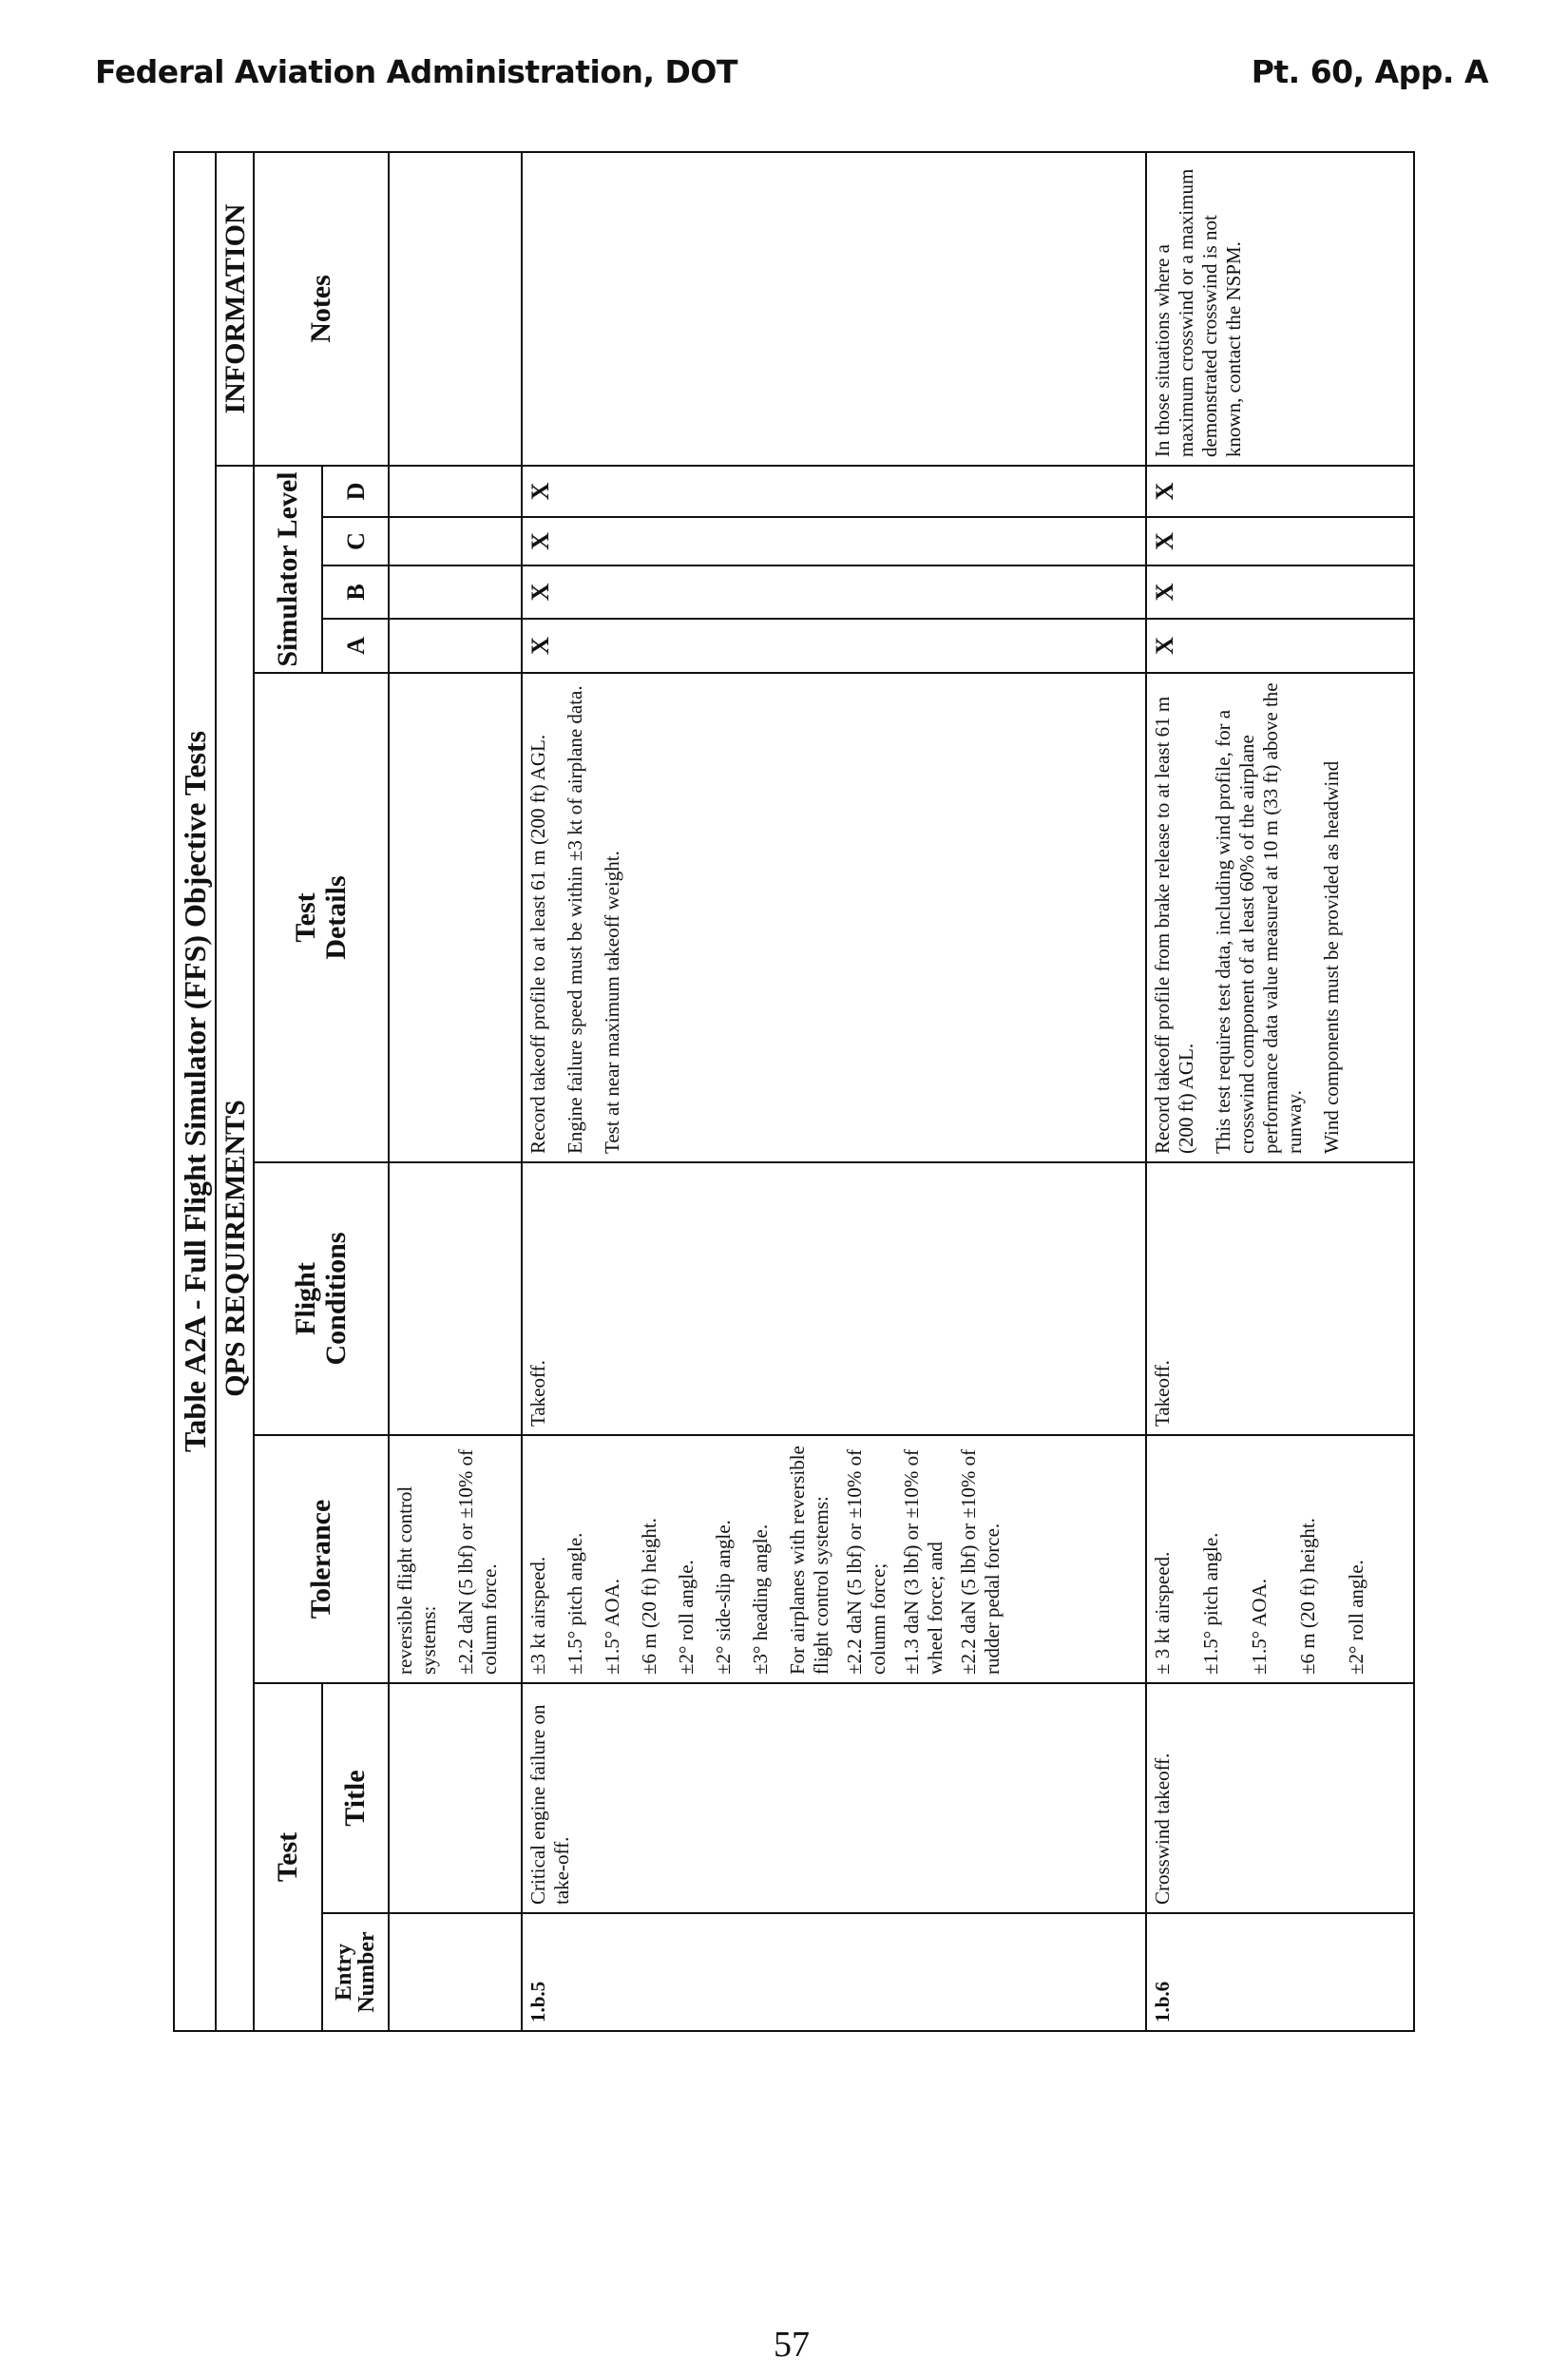  I want to click on entry-number-cell: 1.b.5, so click(834, 1972).